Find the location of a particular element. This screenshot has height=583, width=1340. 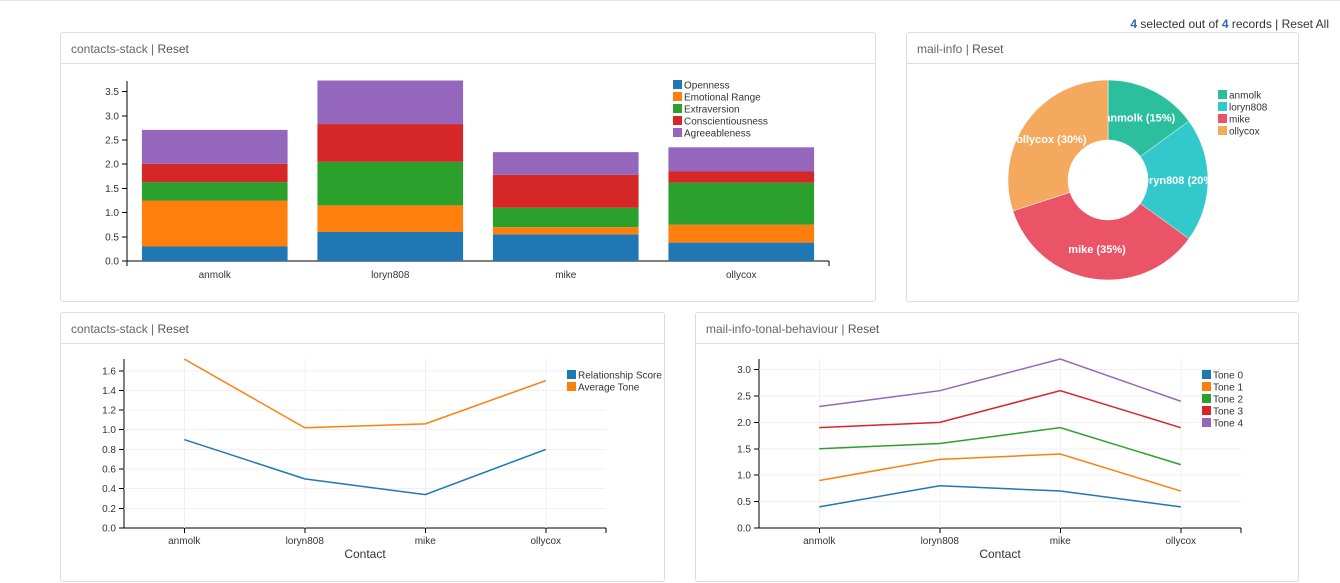

summary-text-2: records | is located at coordinates (1255, 24).